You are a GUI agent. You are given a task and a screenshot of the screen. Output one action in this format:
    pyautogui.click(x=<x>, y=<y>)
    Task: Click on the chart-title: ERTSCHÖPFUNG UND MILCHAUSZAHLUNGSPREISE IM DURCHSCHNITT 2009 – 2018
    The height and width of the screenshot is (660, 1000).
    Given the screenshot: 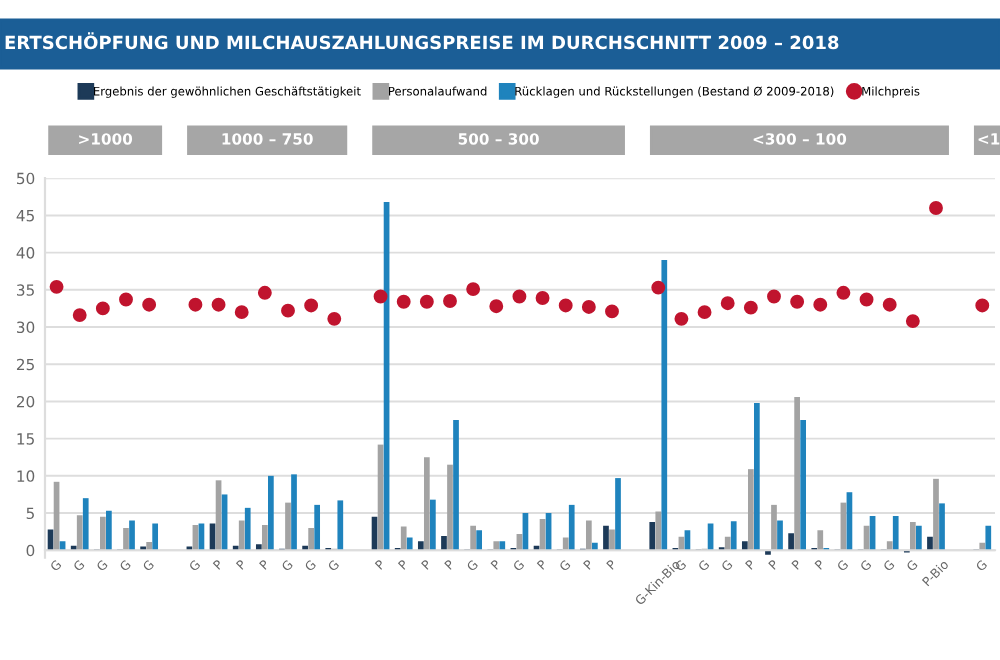 What is the action you would take?
    pyautogui.click(x=422, y=41)
    